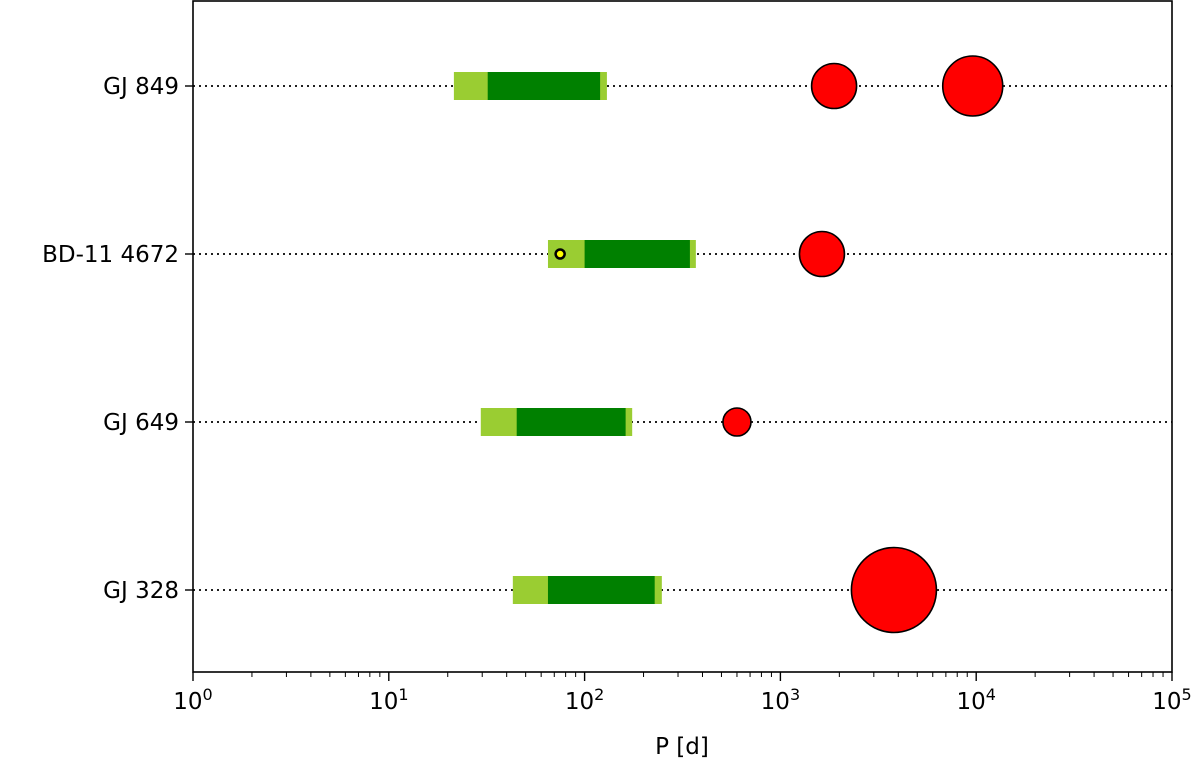 The image size is (1200, 766). I want to click on y-tick-label: GJ 328, so click(141, 591).